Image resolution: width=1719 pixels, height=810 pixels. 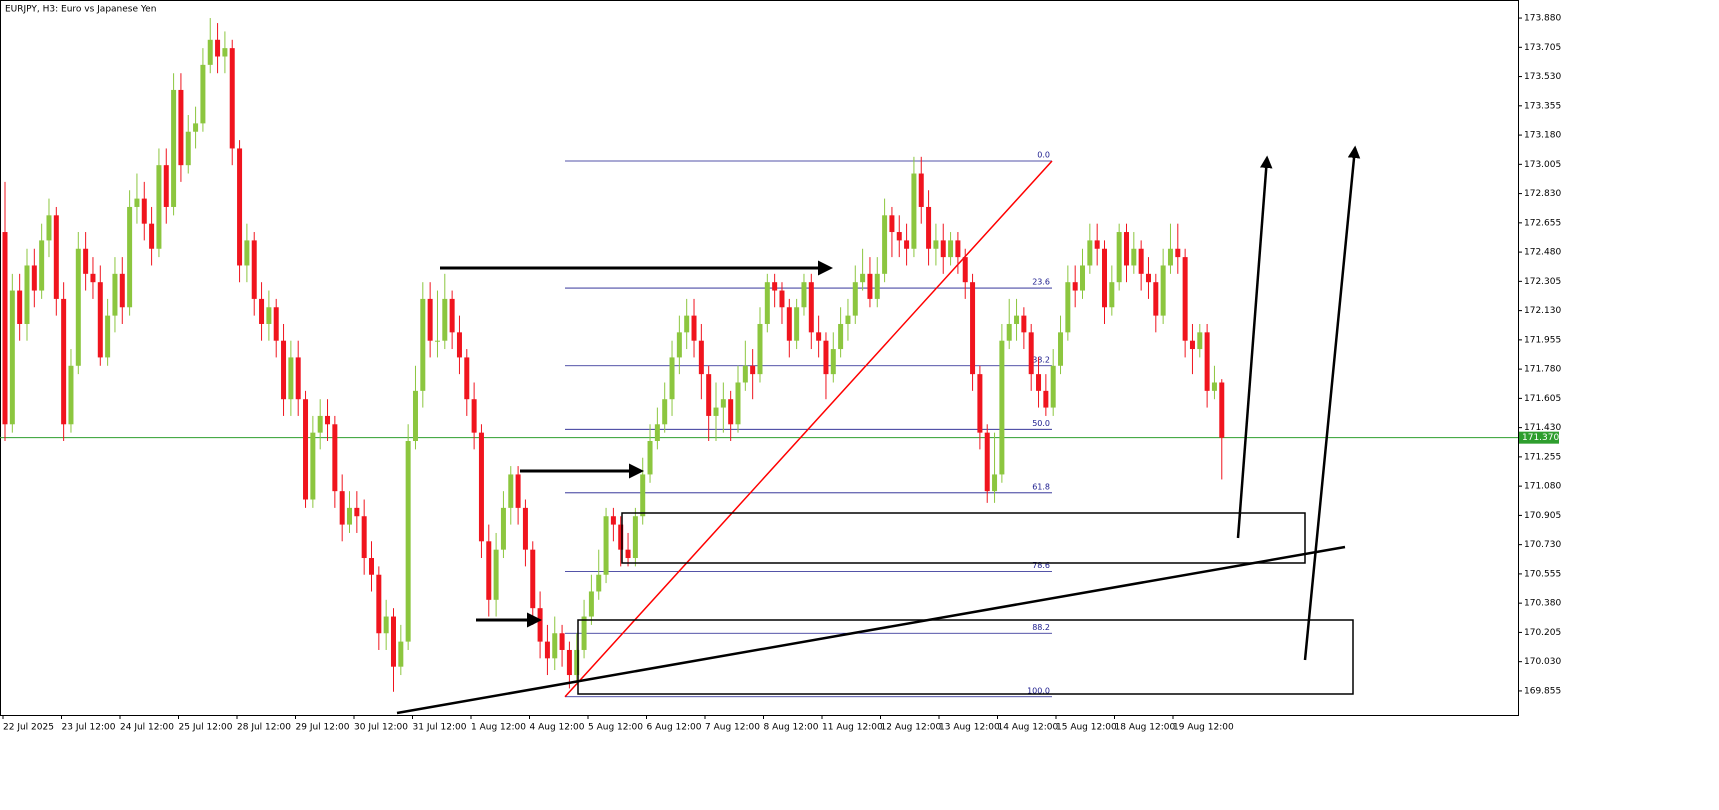 What do you see at coordinates (871, 630) in the screenshot?
I see `trend-line` at bounding box center [871, 630].